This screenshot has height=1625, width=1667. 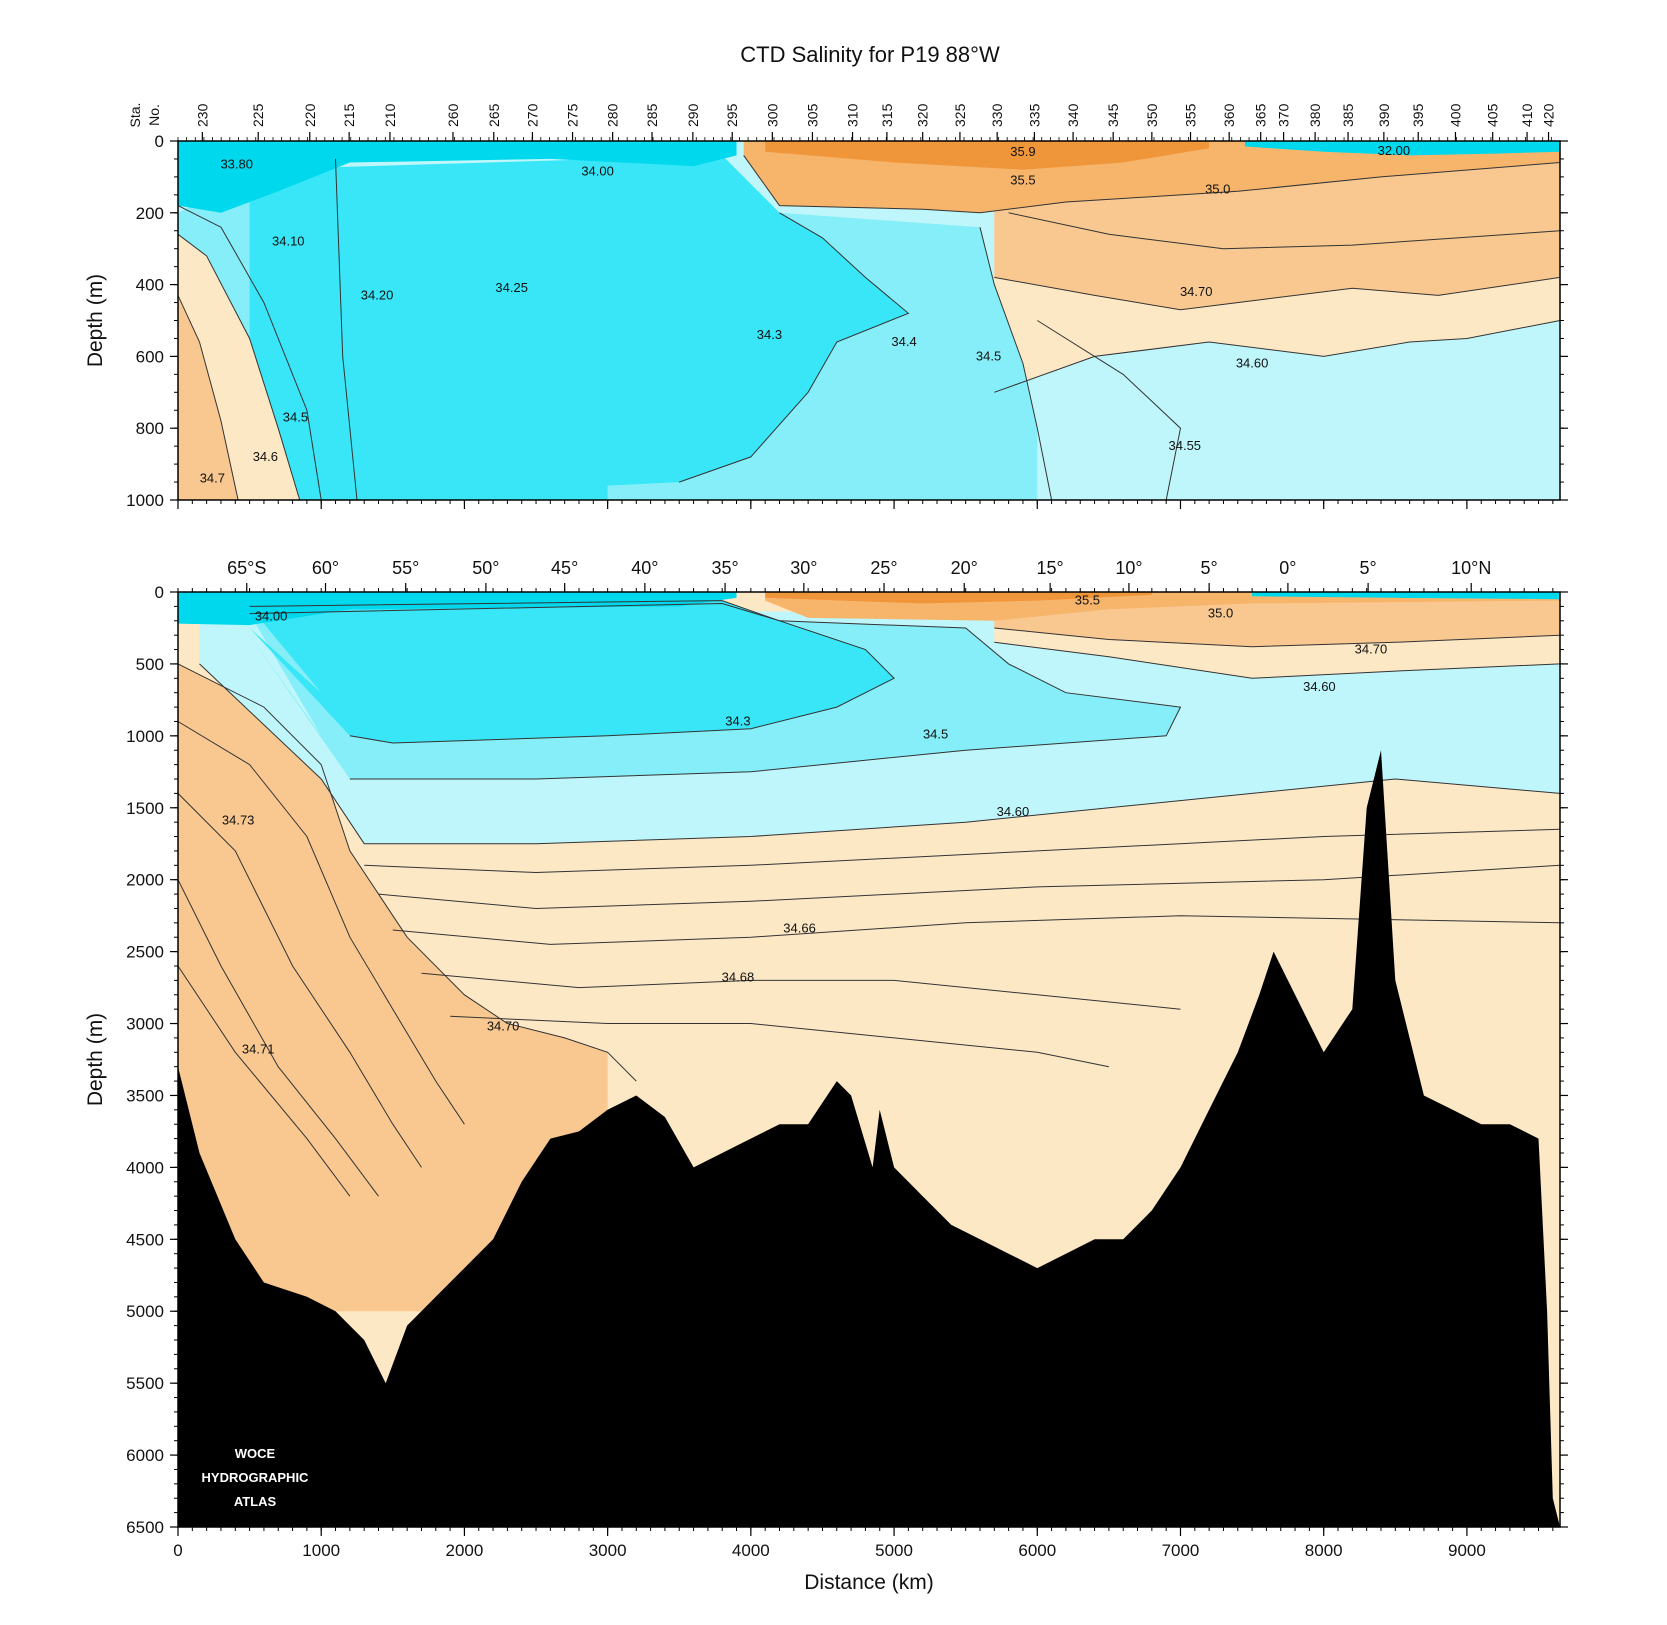 What do you see at coordinates (772, 115) in the screenshot?
I see `station-label-13: 300` at bounding box center [772, 115].